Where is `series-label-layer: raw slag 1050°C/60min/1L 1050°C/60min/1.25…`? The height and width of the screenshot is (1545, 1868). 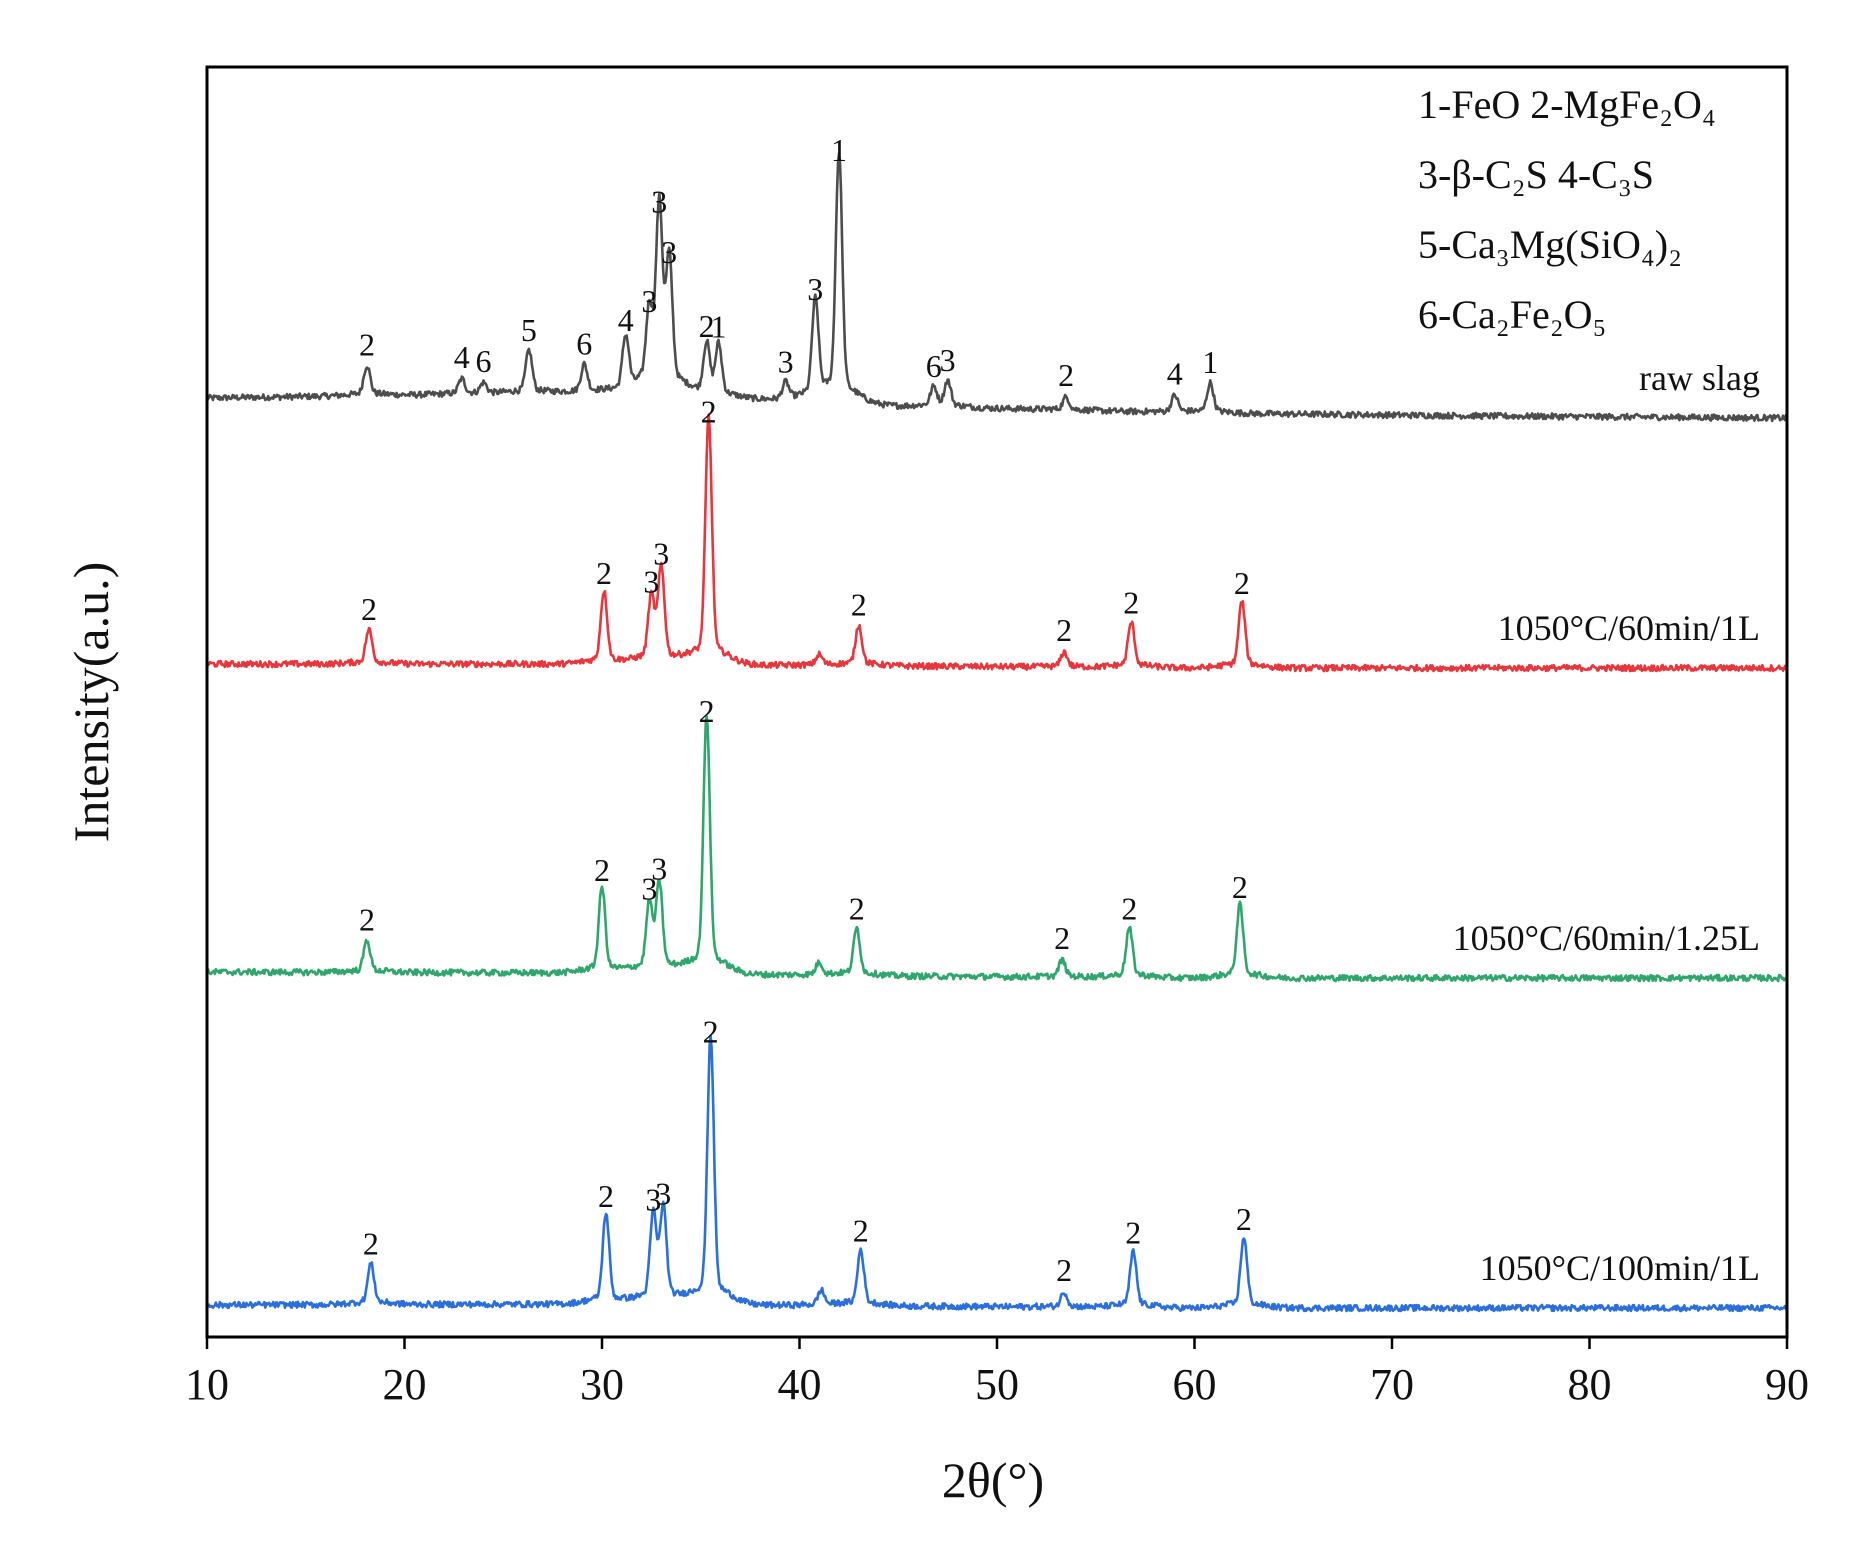 series-label-layer: raw slag 1050°C/60min/1L 1050°C/60min/1.25… is located at coordinates (1606, 823).